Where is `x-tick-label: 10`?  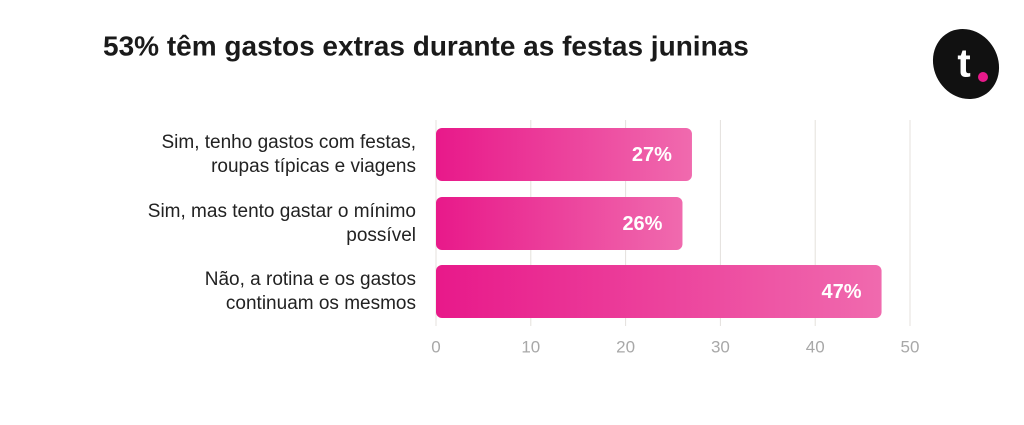 x-tick-label: 10 is located at coordinates (530, 346).